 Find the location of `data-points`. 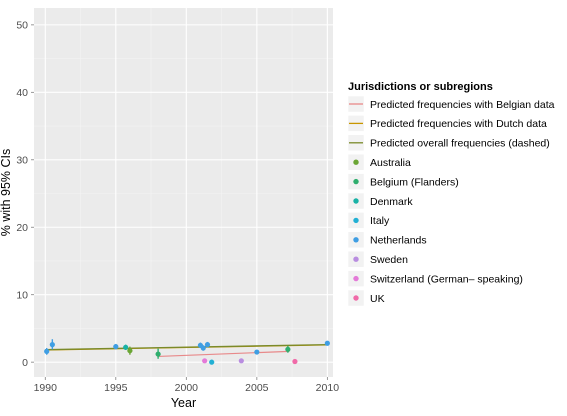

data-points is located at coordinates (187, 352).